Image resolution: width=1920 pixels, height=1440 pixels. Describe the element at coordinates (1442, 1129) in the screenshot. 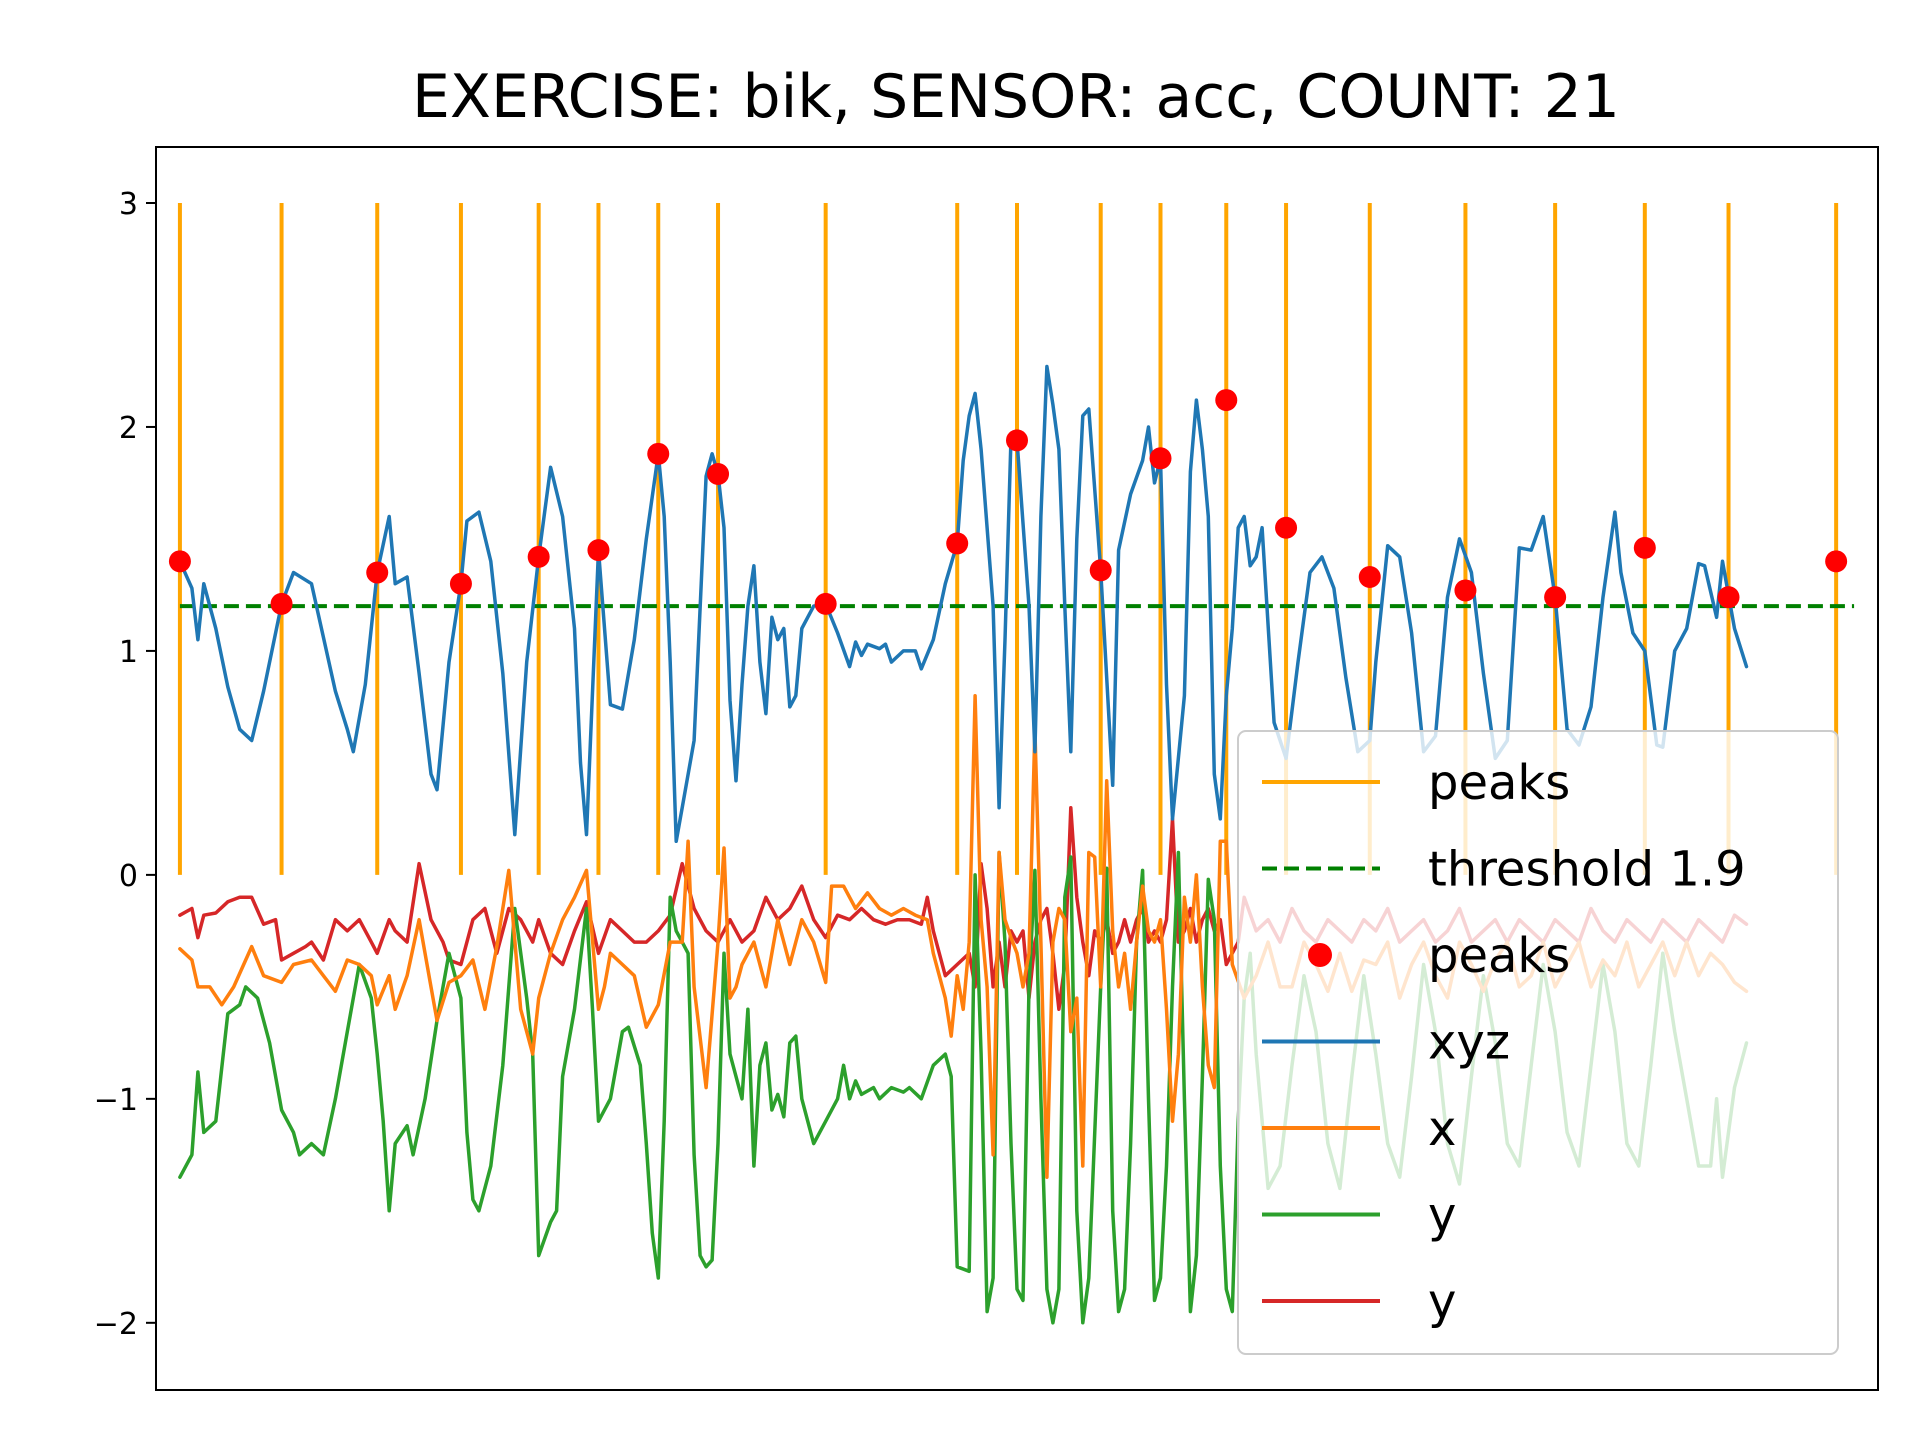

I see `legend-label-5: x` at that location.